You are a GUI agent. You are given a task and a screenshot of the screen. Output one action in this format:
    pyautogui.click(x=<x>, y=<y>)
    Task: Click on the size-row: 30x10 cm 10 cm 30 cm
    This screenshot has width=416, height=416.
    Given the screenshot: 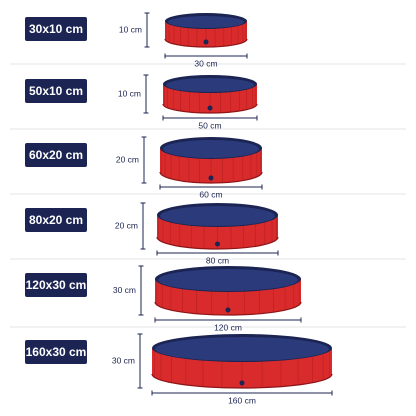 What is the action you would take?
    pyautogui.click(x=136, y=40)
    